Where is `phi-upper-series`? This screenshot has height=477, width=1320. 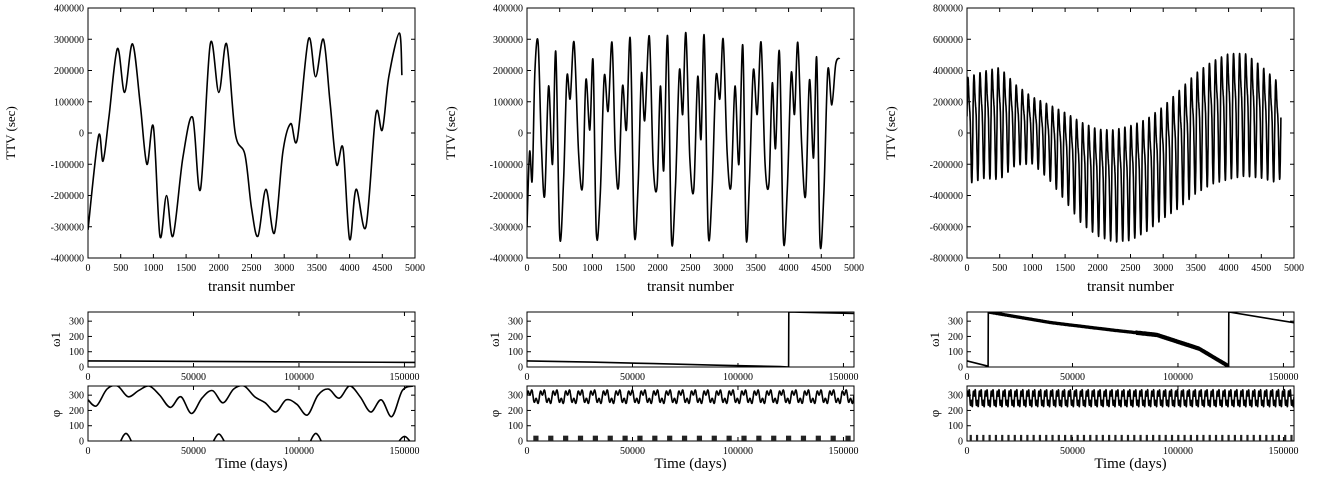
phi-upper-series is located at coordinates (251, 402).